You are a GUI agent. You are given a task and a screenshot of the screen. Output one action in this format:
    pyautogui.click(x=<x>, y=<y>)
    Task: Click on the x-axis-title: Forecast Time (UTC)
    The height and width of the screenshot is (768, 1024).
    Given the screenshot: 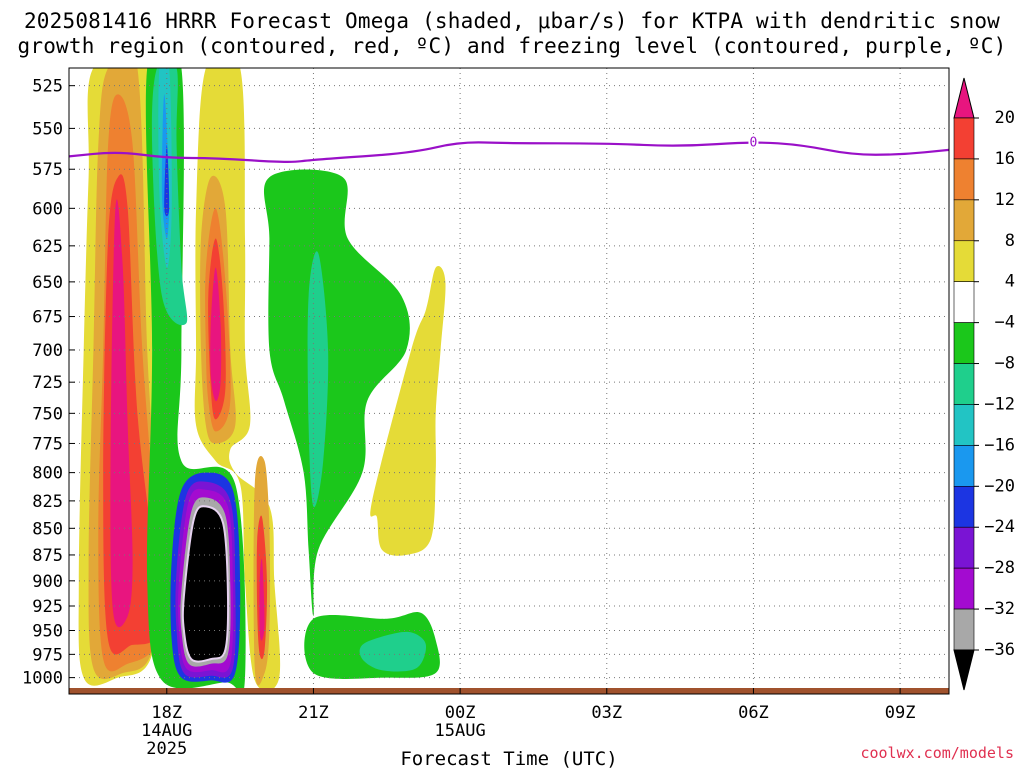 What is the action you would take?
    pyautogui.click(x=508, y=758)
    